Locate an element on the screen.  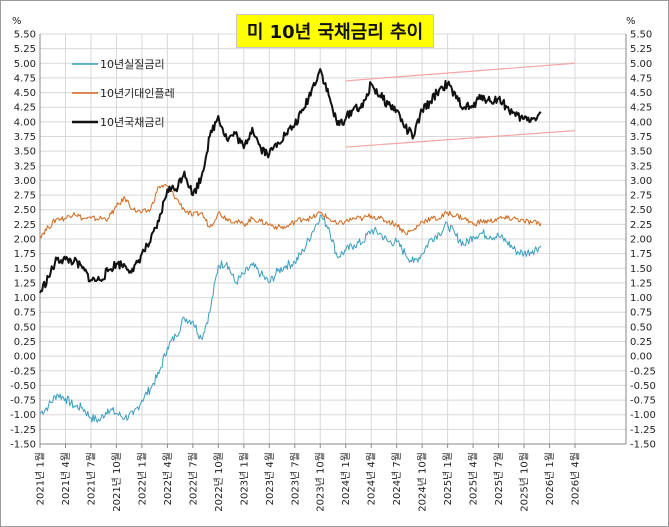
x-tick-label: 2022년 1월 is located at coordinates (142, 478).